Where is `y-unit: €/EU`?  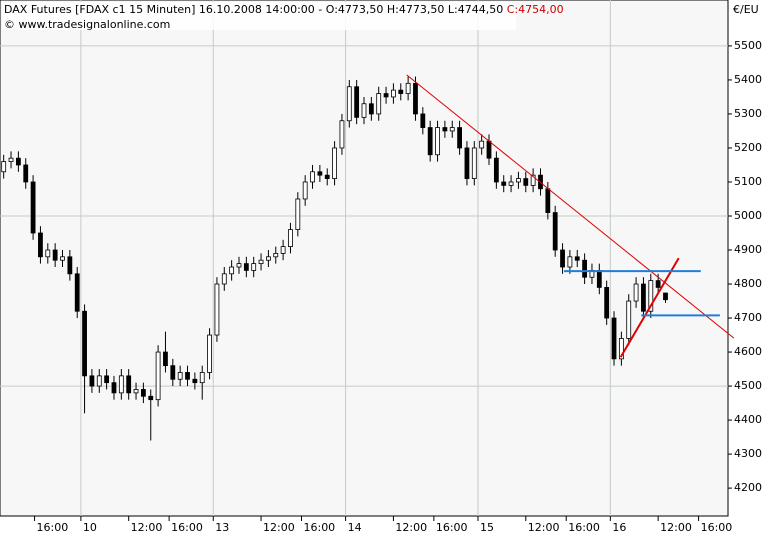 y-unit: €/EU is located at coordinates (746, 9).